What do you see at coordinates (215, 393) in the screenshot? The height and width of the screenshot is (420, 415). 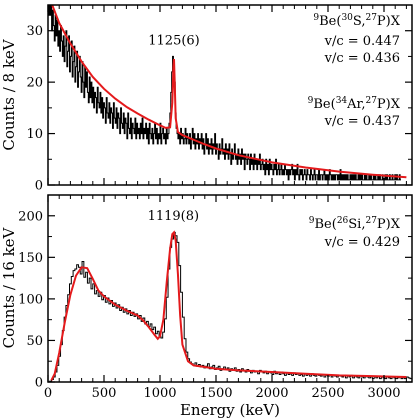 I see `x-tick-label: 1500` at bounding box center [215, 393].